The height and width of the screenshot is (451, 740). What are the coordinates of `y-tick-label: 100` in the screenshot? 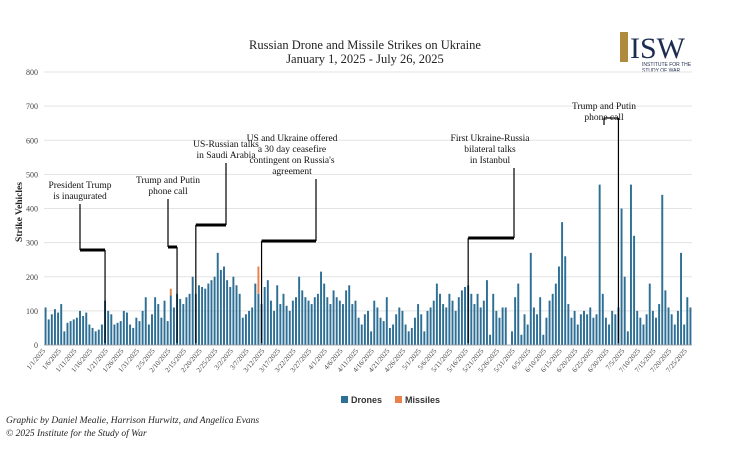 It's located at (32, 311).